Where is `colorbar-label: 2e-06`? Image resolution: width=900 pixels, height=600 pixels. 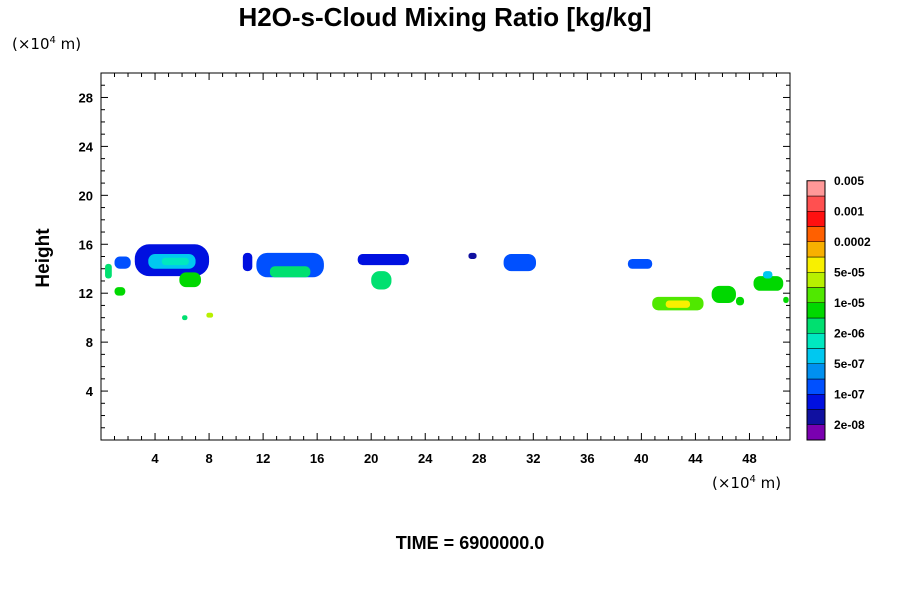 colorbar-label: 2e-06 is located at coordinates (849, 333).